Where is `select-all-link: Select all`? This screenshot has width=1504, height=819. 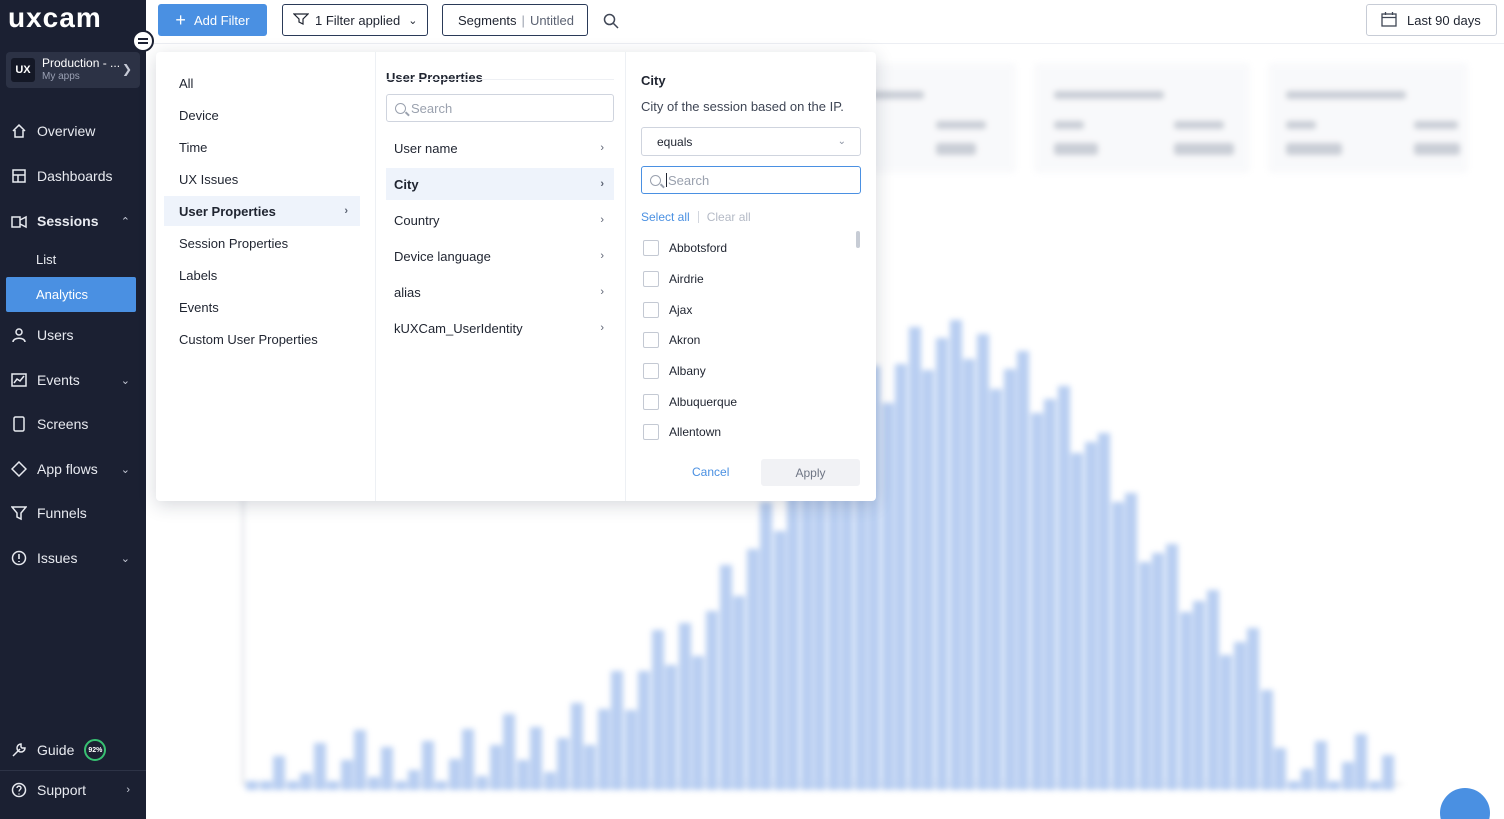 select-all-link: Select all is located at coordinates (665, 217).